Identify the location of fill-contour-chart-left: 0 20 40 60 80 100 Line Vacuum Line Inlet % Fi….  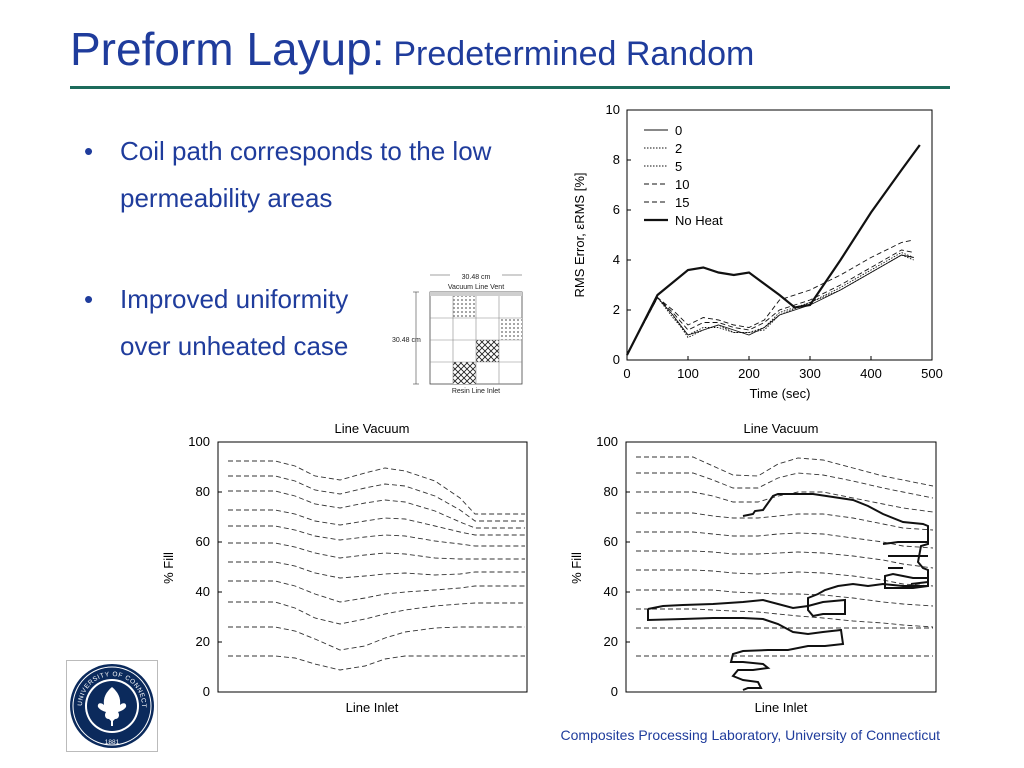
(344, 568).